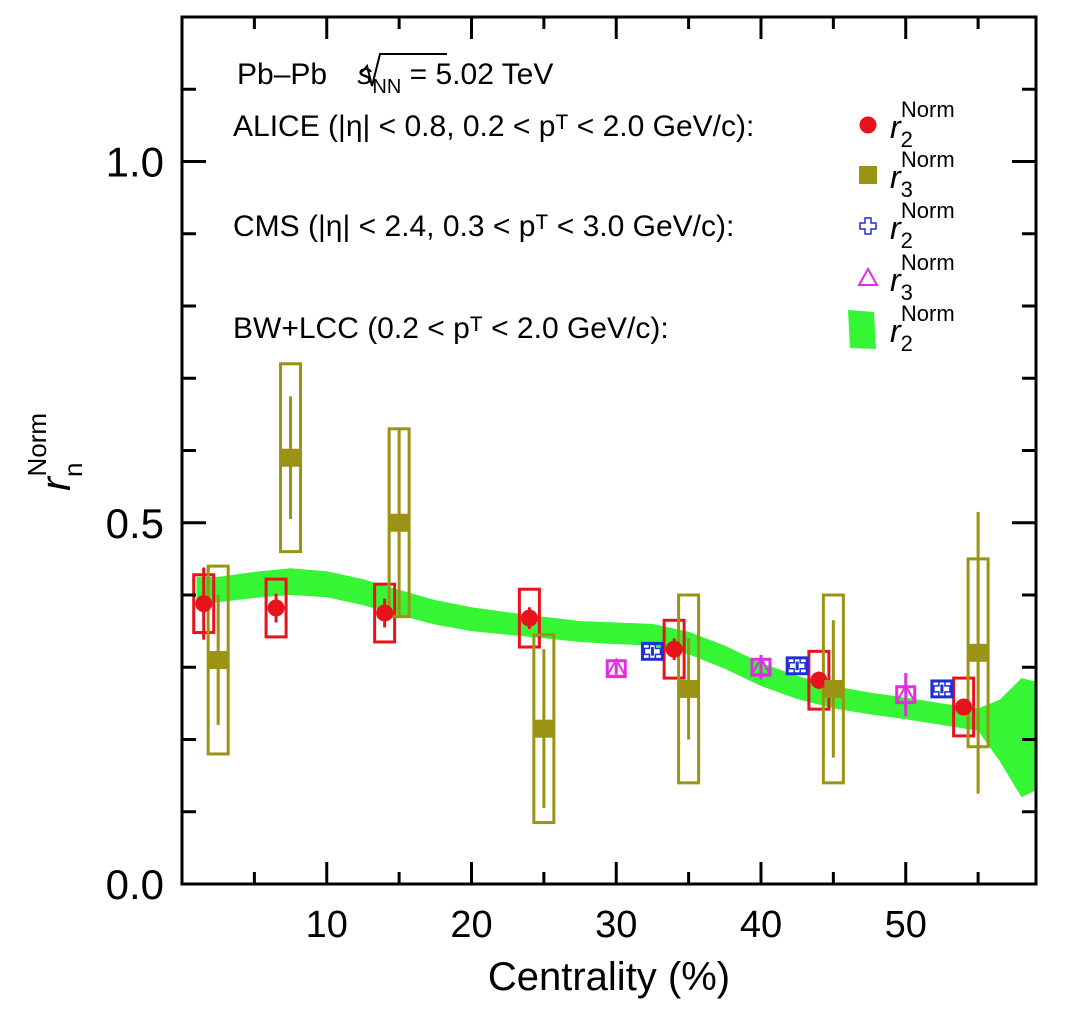 The width and height of the screenshot is (1088, 1022). I want to click on y-axis-title-sup: Norm, so click(37, 445).